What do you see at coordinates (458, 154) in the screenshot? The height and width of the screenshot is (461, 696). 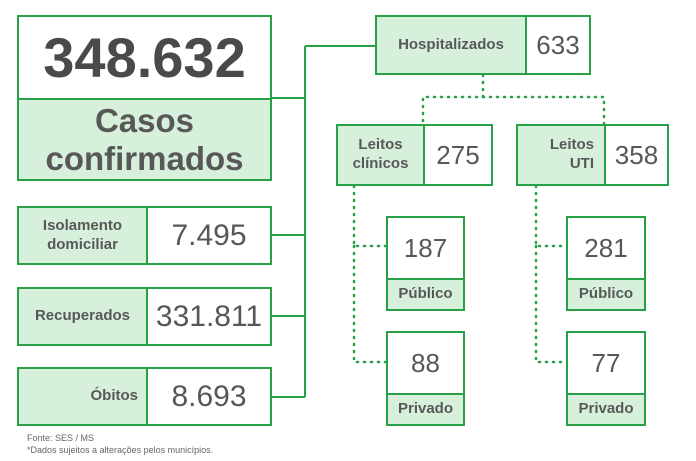 I see `leitos-clinicos-value: 275` at bounding box center [458, 154].